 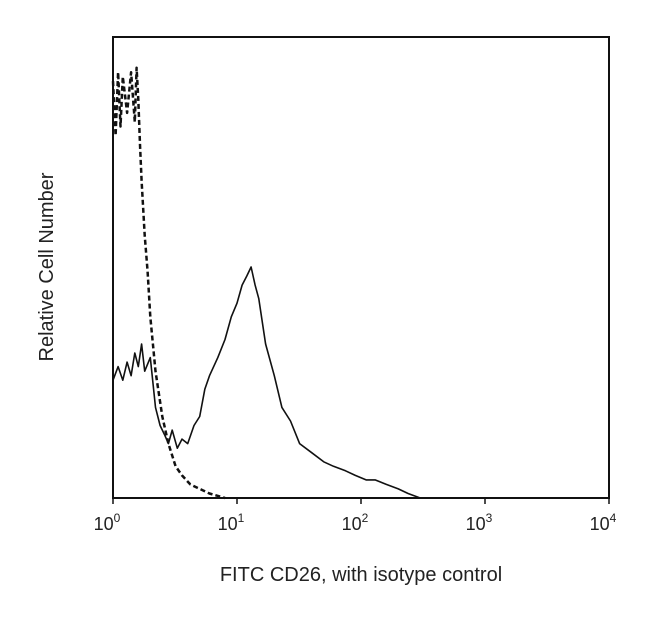 What do you see at coordinates (47, 266) in the screenshot?
I see `y-axis-label: Relative Cell Number` at bounding box center [47, 266].